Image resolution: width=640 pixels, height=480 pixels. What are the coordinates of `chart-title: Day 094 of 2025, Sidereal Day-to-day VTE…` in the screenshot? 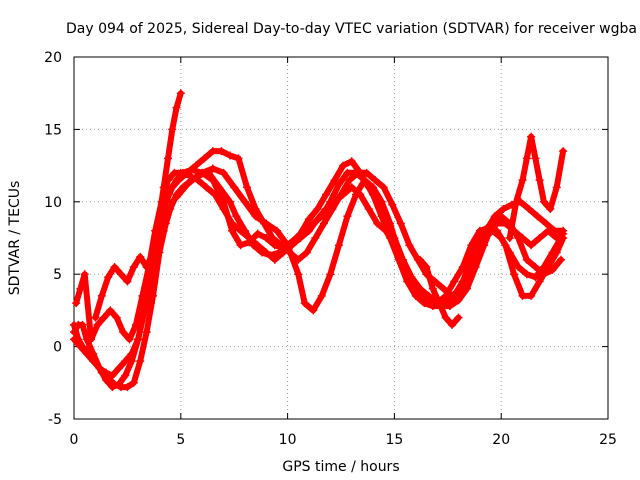 It's located at (351, 29).